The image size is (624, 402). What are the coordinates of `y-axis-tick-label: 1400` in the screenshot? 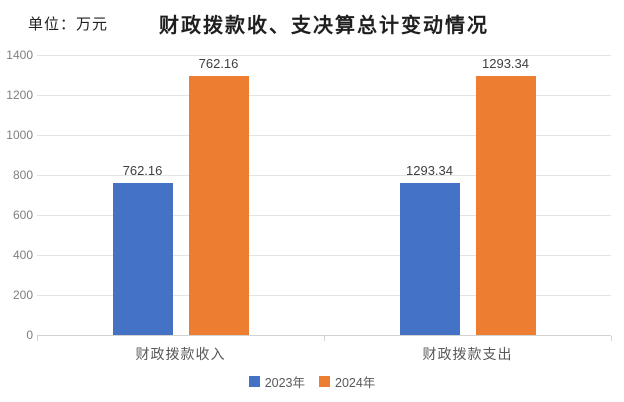 It's located at (19, 55).